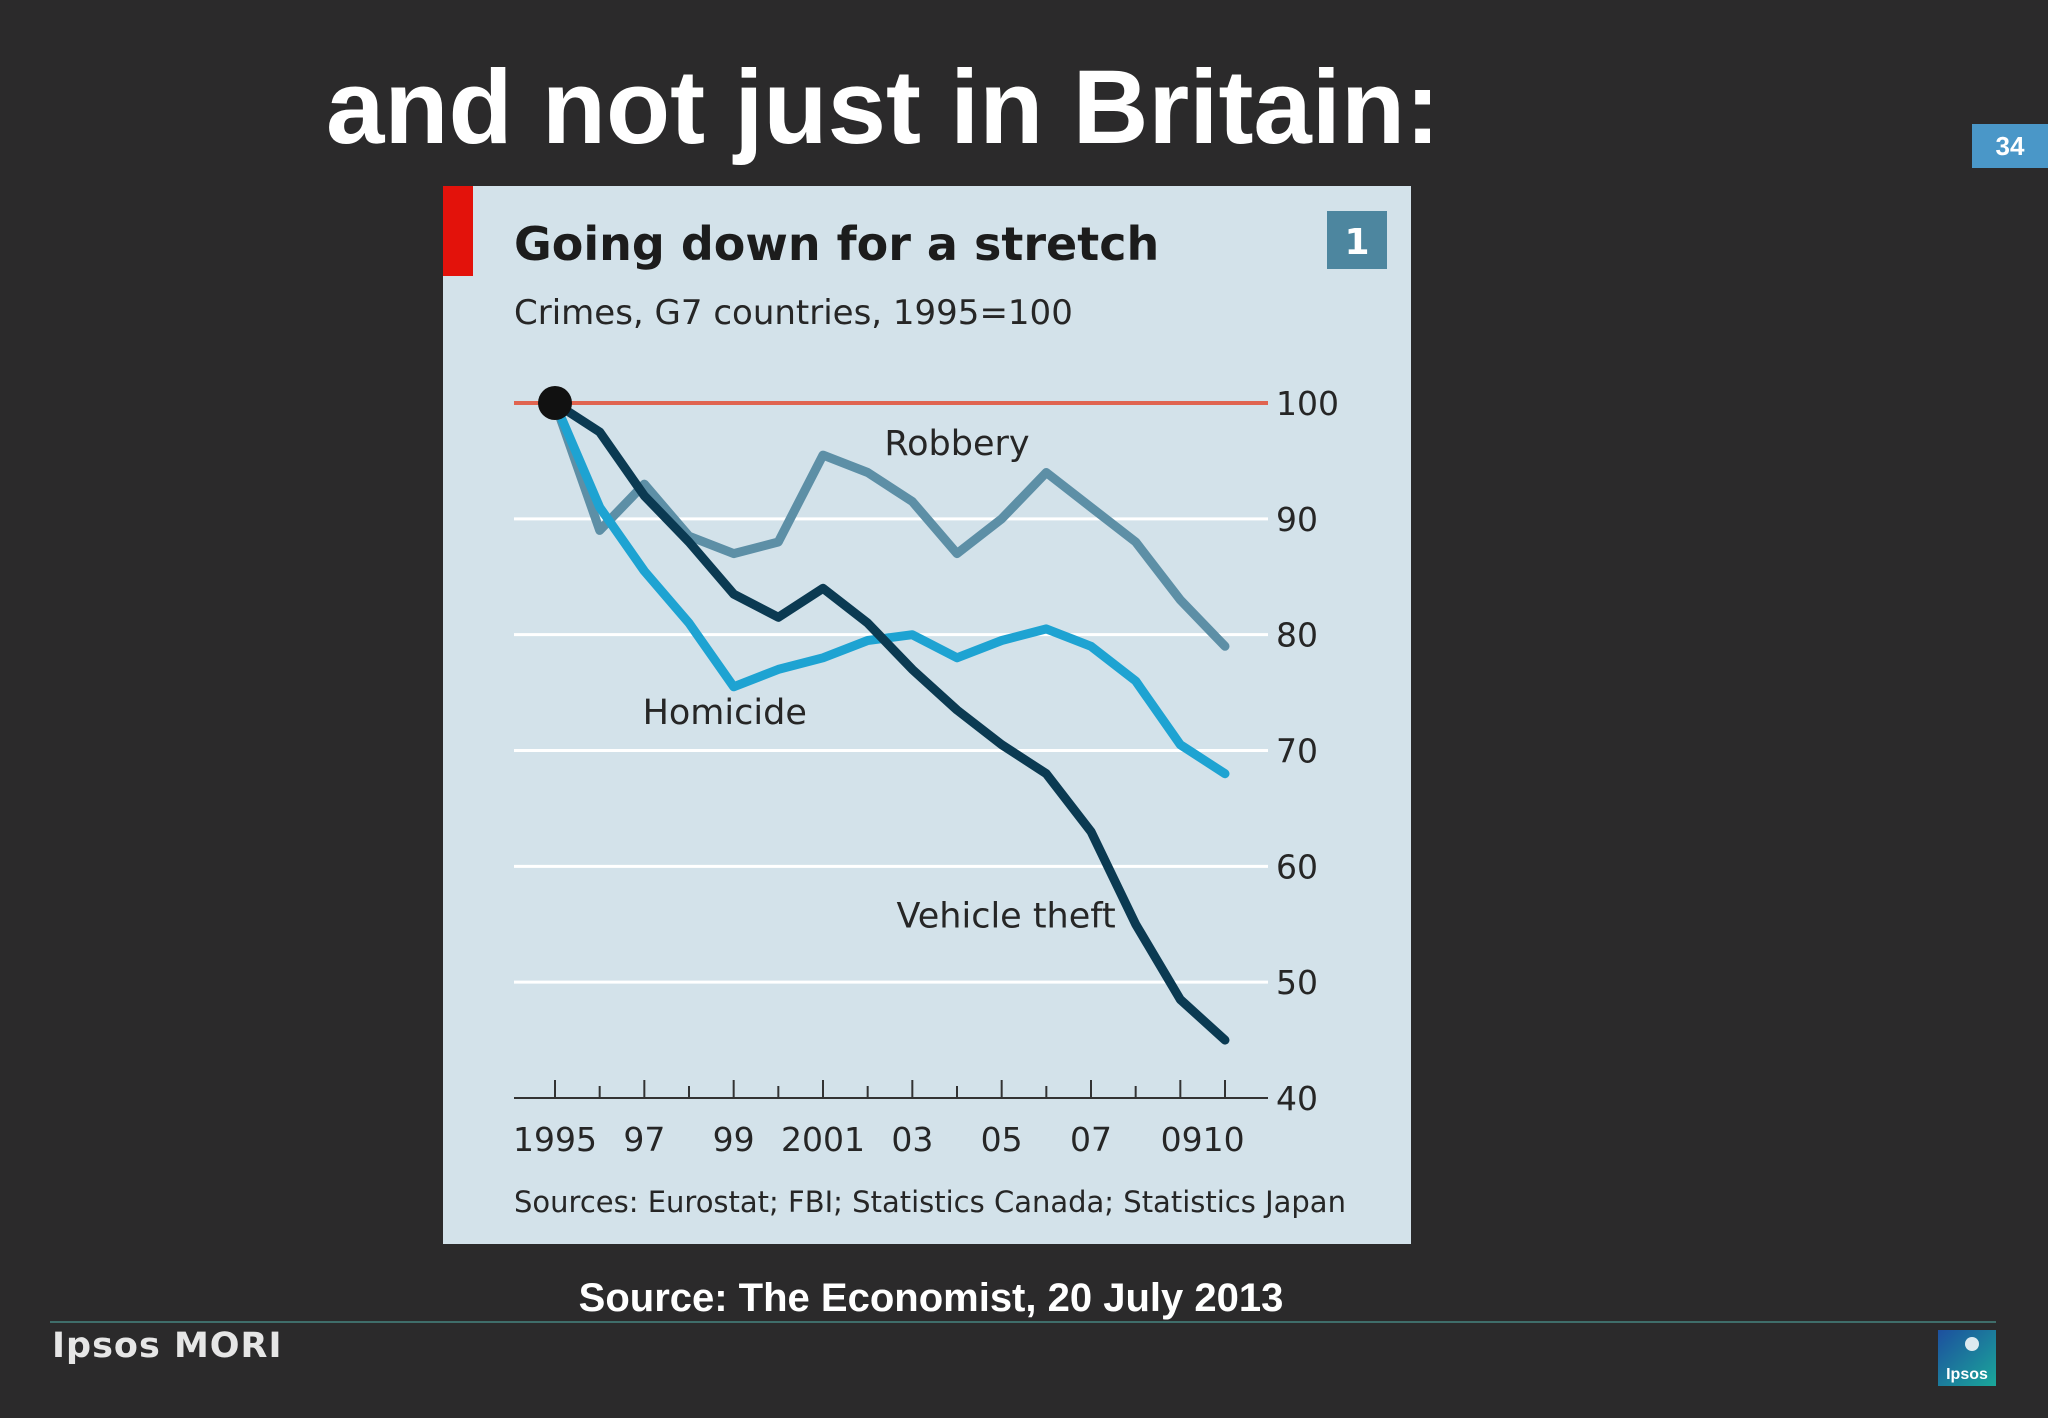  What do you see at coordinates (793, 313) in the screenshot?
I see `chart-subtitle: Crimes, G7 countries, 1995=100` at bounding box center [793, 313].